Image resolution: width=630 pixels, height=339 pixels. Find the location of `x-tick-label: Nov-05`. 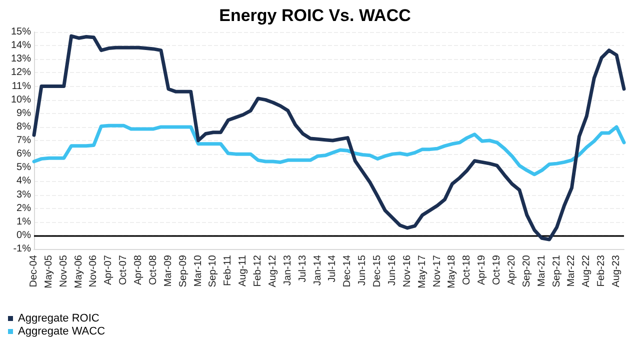

x-tick-label: Nov-05 is located at coordinates (64, 271).